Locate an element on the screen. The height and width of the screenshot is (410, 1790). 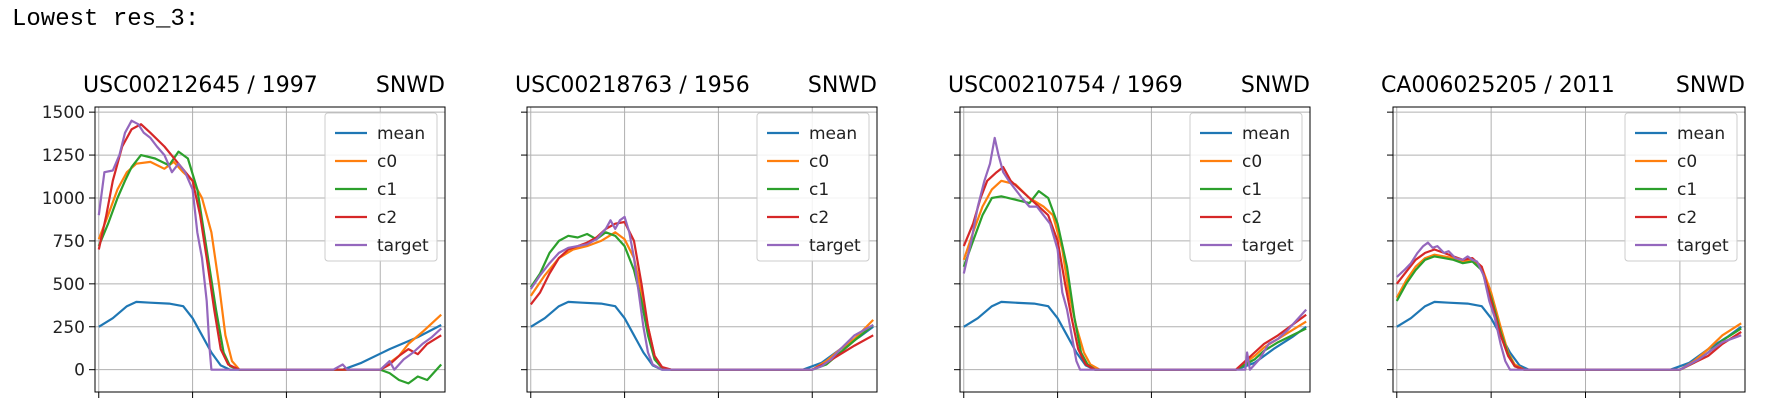
y-tick-label: 1000 is located at coordinates (63, 199).